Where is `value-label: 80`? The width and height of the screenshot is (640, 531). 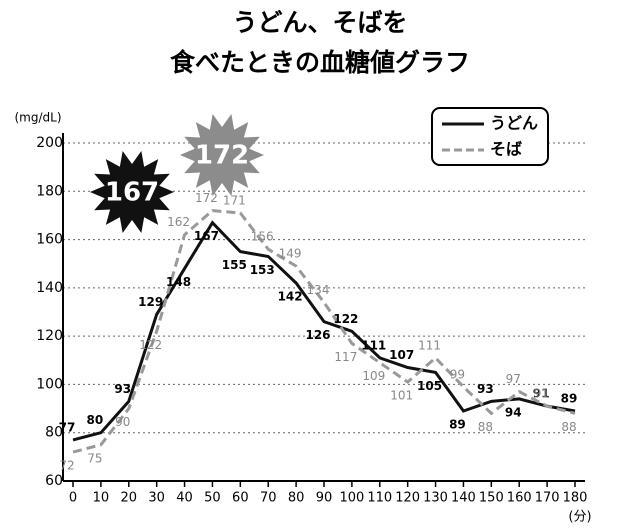
value-label: 80 is located at coordinates (95, 420).